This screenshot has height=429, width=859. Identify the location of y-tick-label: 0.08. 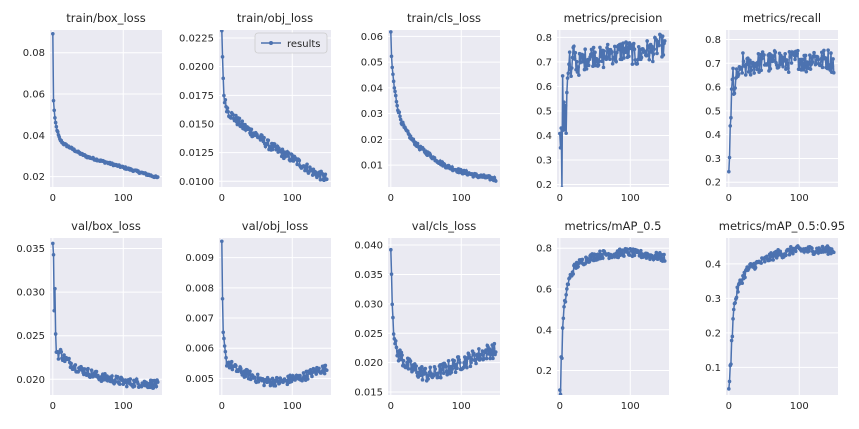
(34, 53).